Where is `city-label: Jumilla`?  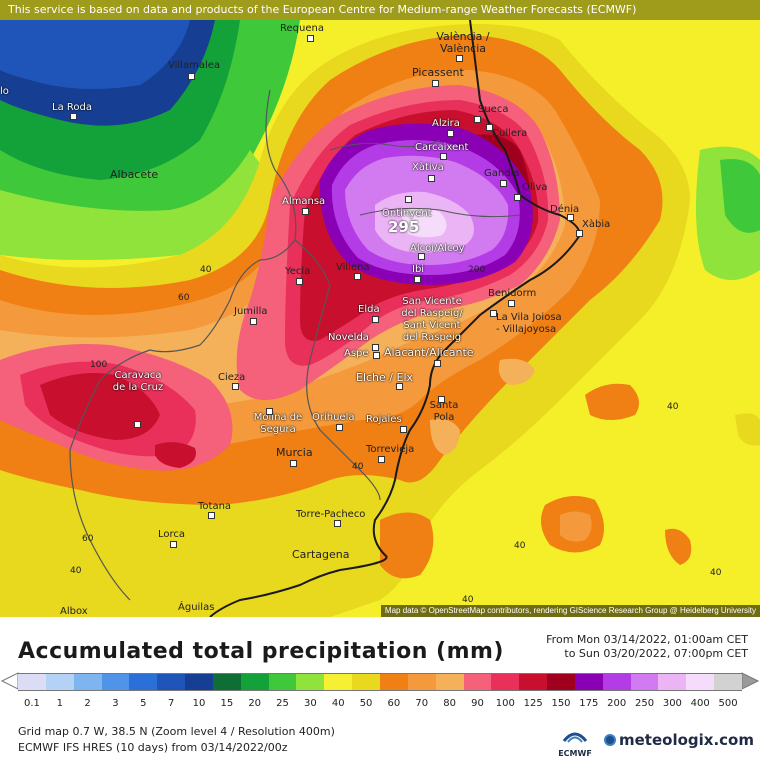 city-label: Jumilla is located at coordinates (251, 311).